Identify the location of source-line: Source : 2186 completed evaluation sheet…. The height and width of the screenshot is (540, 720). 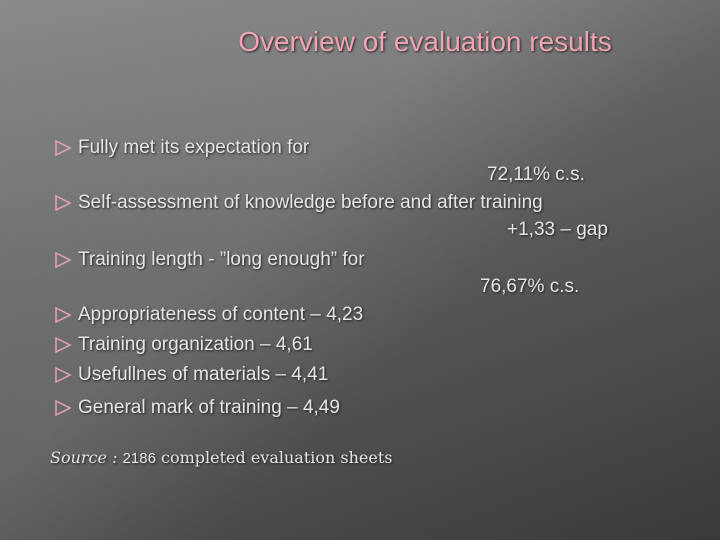
(221, 457).